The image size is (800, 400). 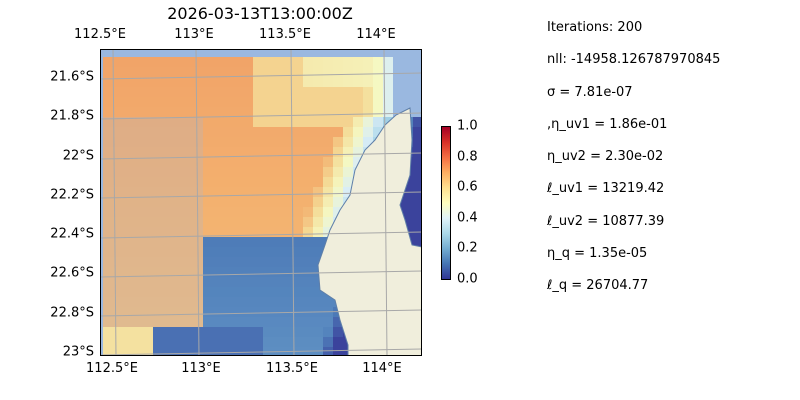 I want to click on x-tick-bottom: 113.5°E, so click(x=292, y=368).